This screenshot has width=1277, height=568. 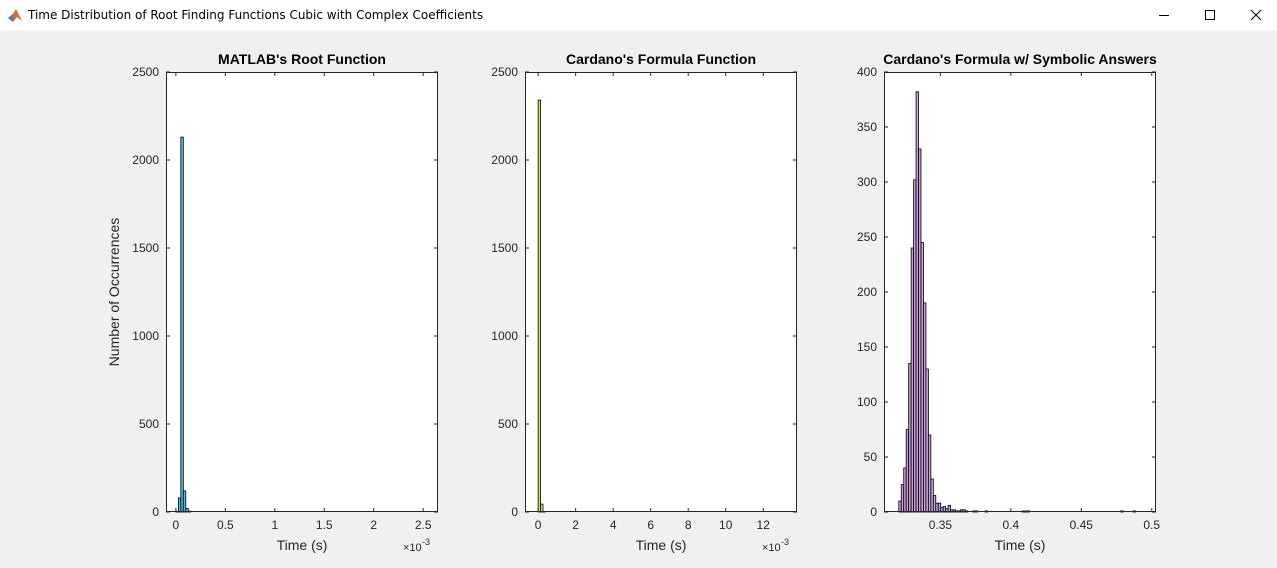 What do you see at coordinates (867, 127) in the screenshot?
I see `y-tick-label: 350` at bounding box center [867, 127].